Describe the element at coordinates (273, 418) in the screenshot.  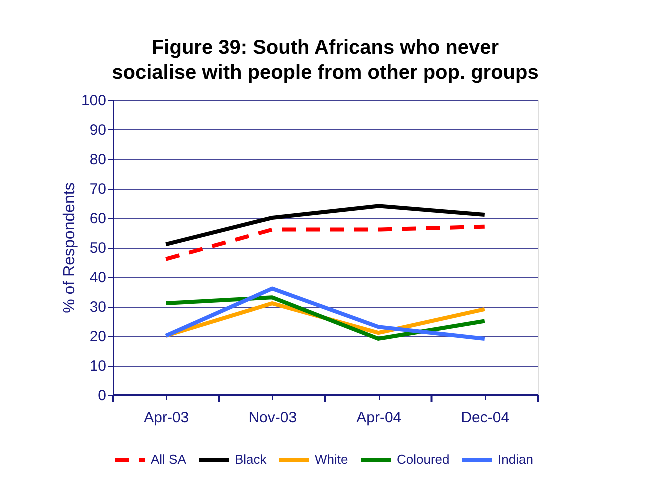
I see `x-tick-label: Nov-03` at that location.